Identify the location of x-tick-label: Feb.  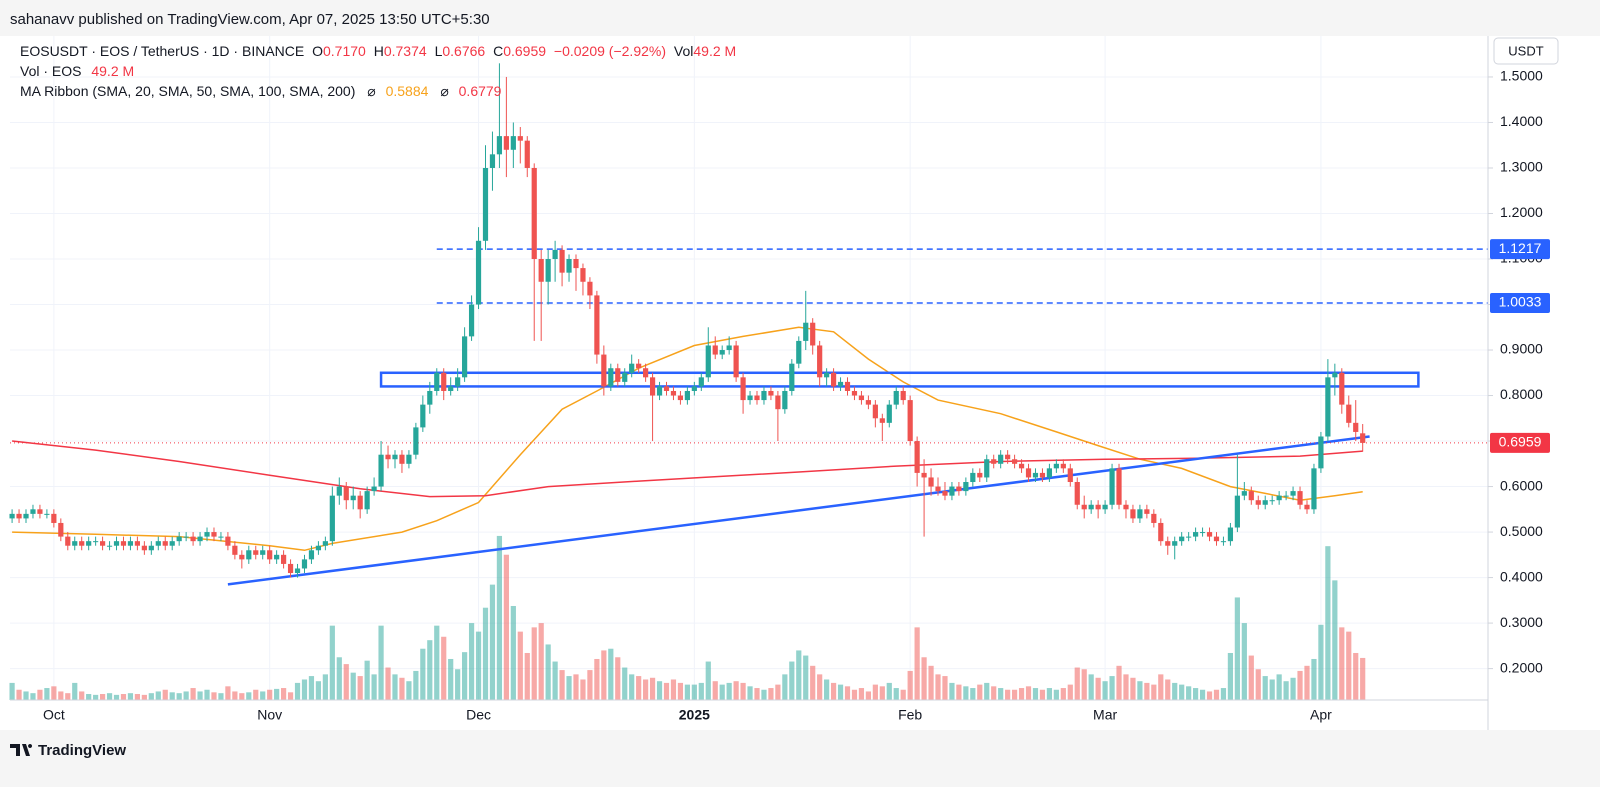
(910, 715).